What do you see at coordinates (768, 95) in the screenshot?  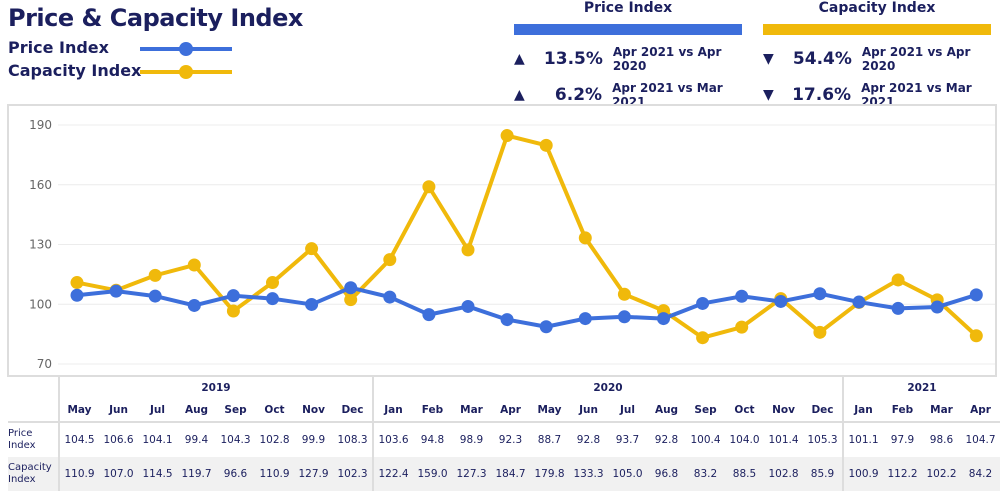 I see `triangle-down-icon: ▼` at bounding box center [768, 95].